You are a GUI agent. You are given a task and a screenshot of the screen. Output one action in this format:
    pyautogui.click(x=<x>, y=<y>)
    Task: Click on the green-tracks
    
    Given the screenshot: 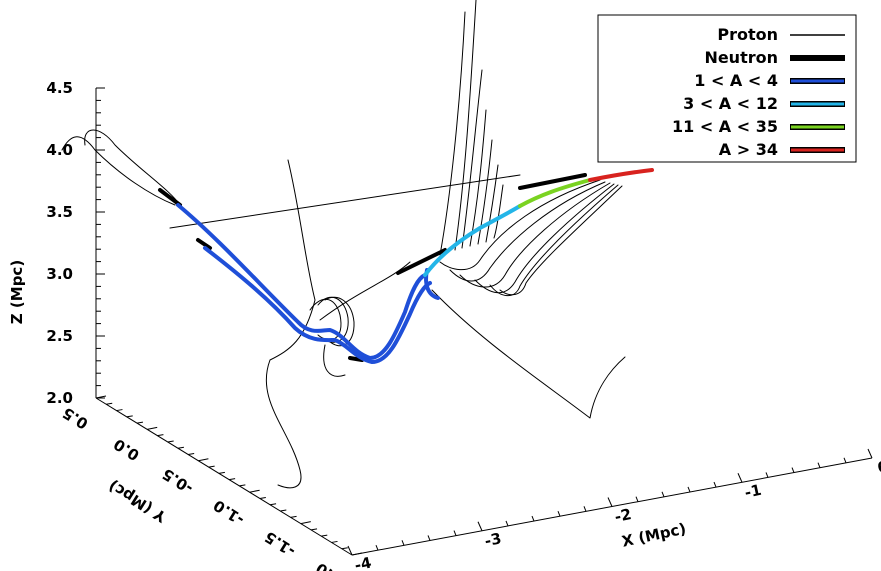 What is the action you would take?
    pyautogui.click(x=555, y=193)
    